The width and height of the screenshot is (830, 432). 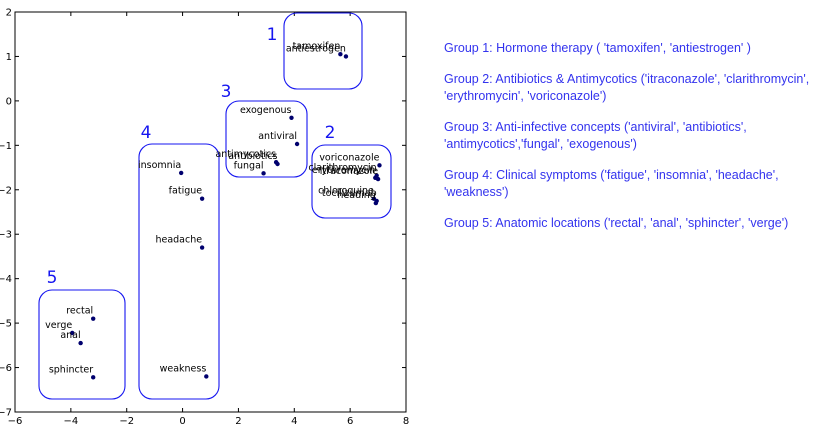 I want to click on group-5-box, so click(x=82, y=344).